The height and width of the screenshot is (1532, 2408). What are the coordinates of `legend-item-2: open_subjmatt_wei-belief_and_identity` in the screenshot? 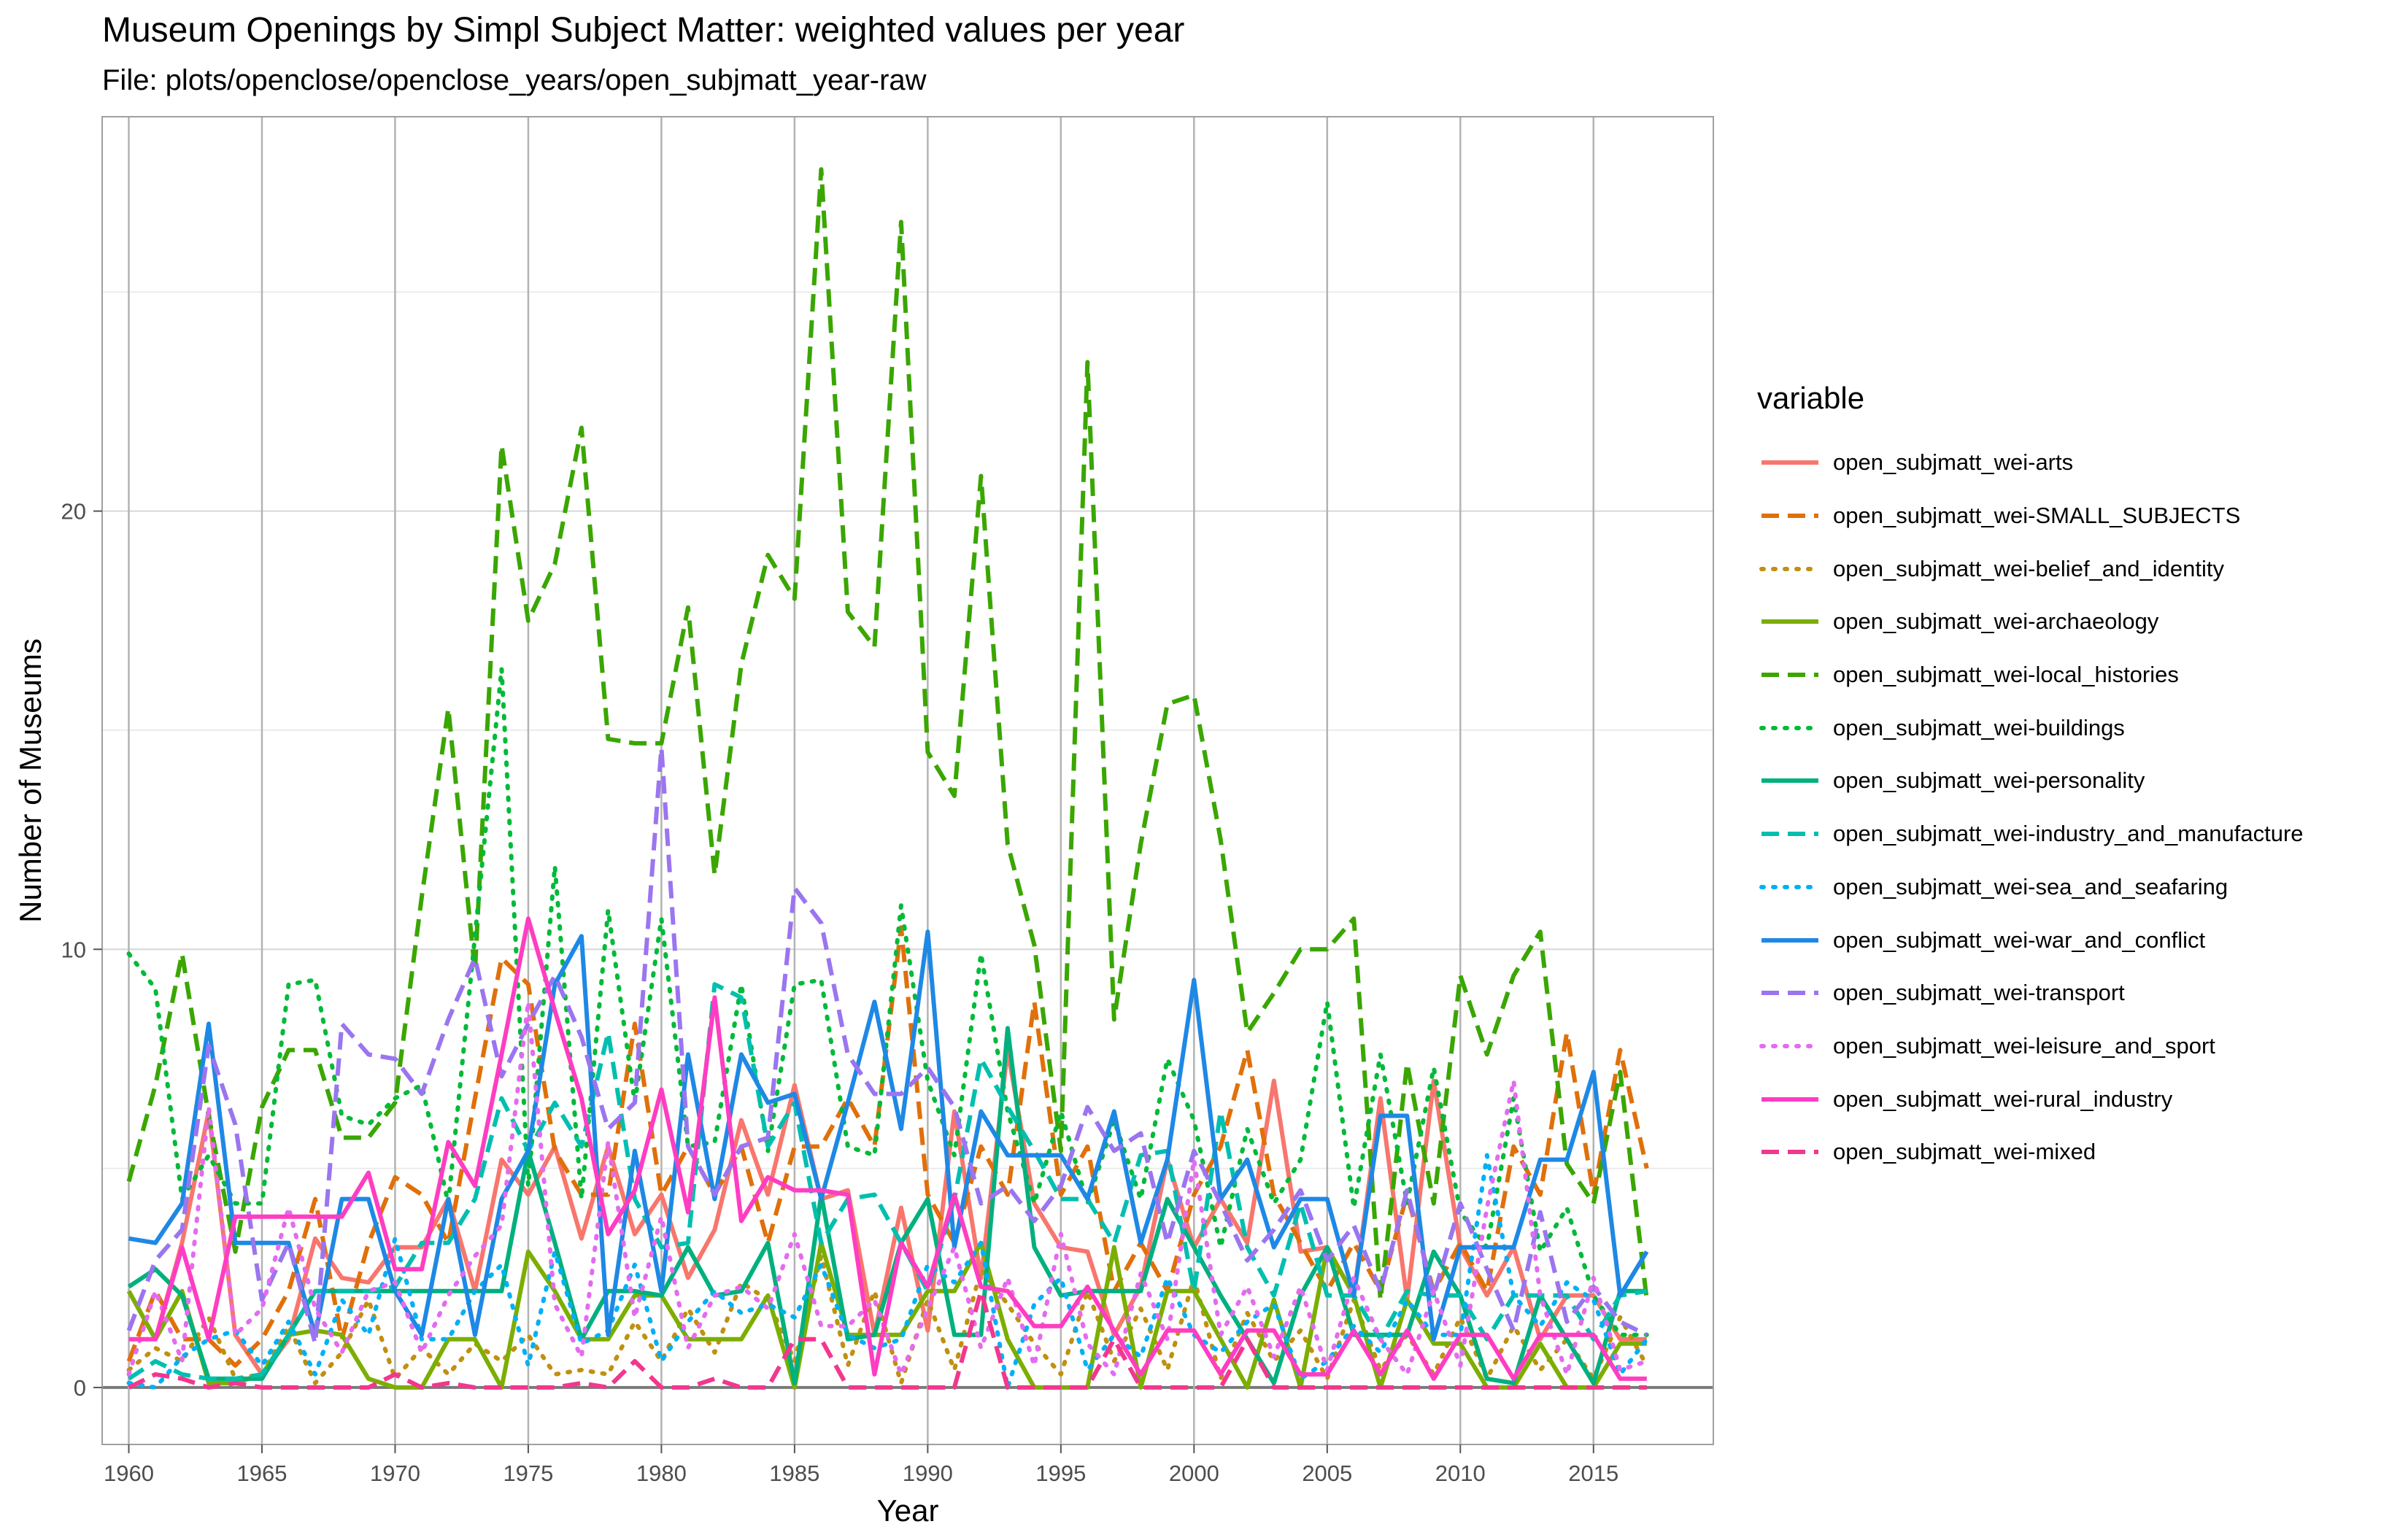 It's located at (2078, 568).